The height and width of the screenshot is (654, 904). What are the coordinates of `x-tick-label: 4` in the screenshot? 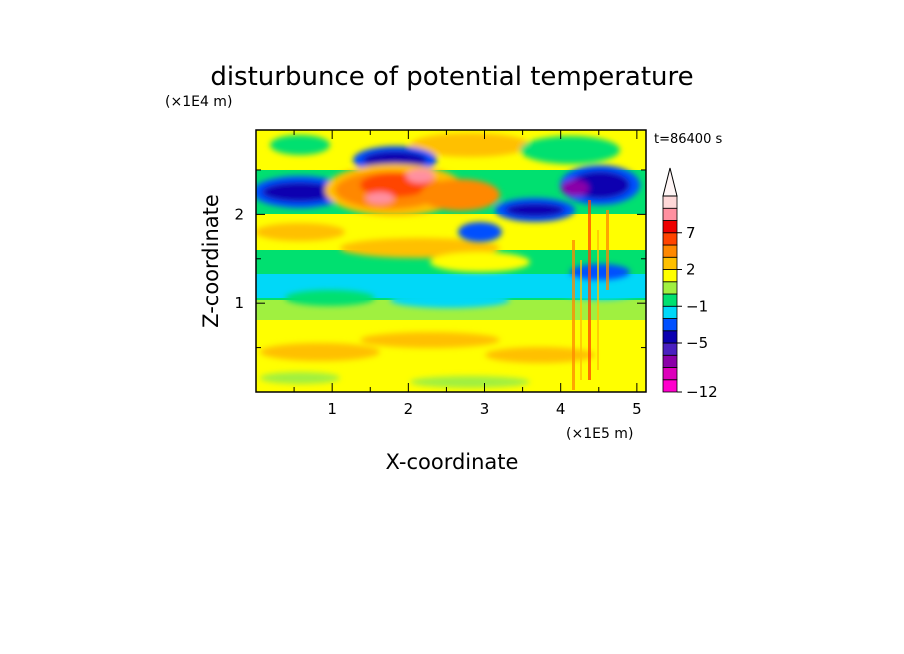 It's located at (561, 409).